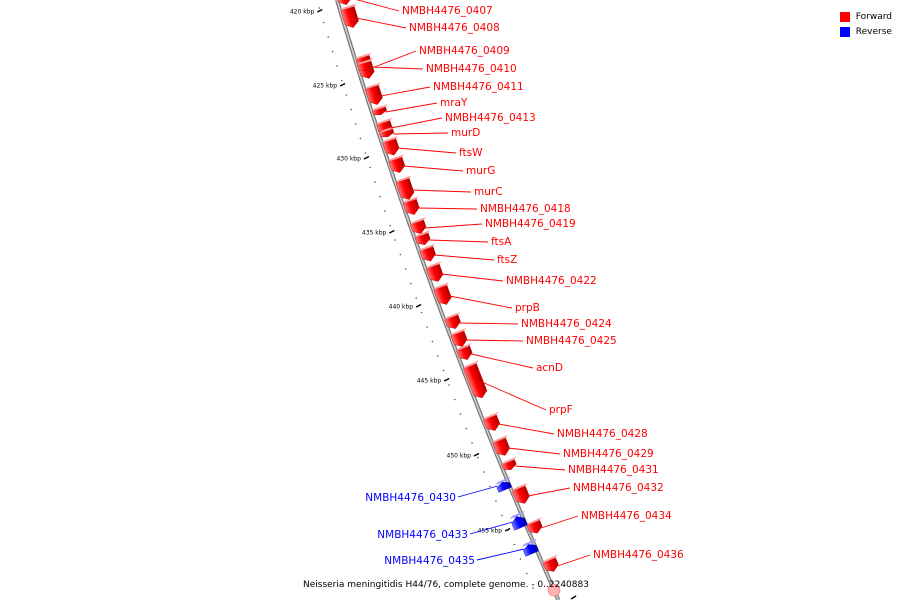  Describe the element at coordinates (618, 488) in the screenshot. I see `gene-label: NMBH4476_0432` at that location.